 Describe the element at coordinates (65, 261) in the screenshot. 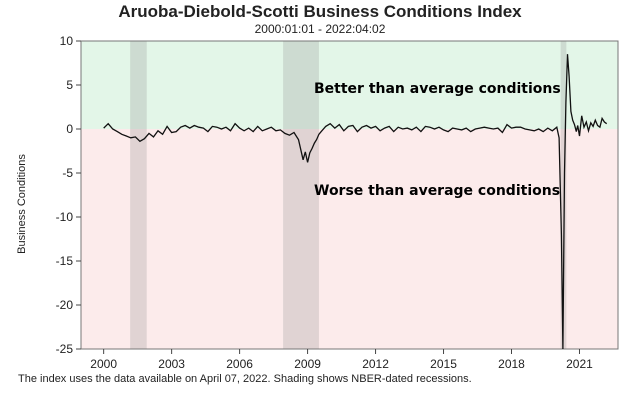

I see `y-tick-label: -15` at that location.